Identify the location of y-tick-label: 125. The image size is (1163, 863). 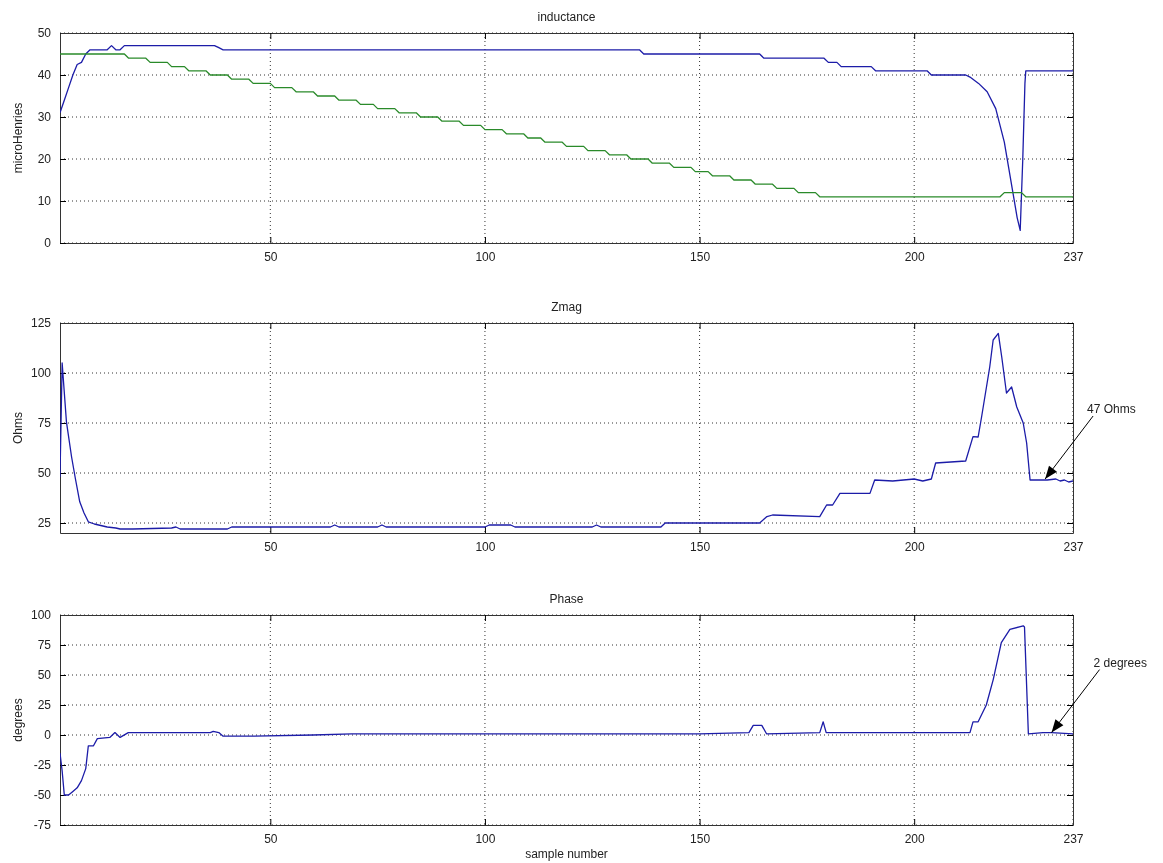
(41, 323).